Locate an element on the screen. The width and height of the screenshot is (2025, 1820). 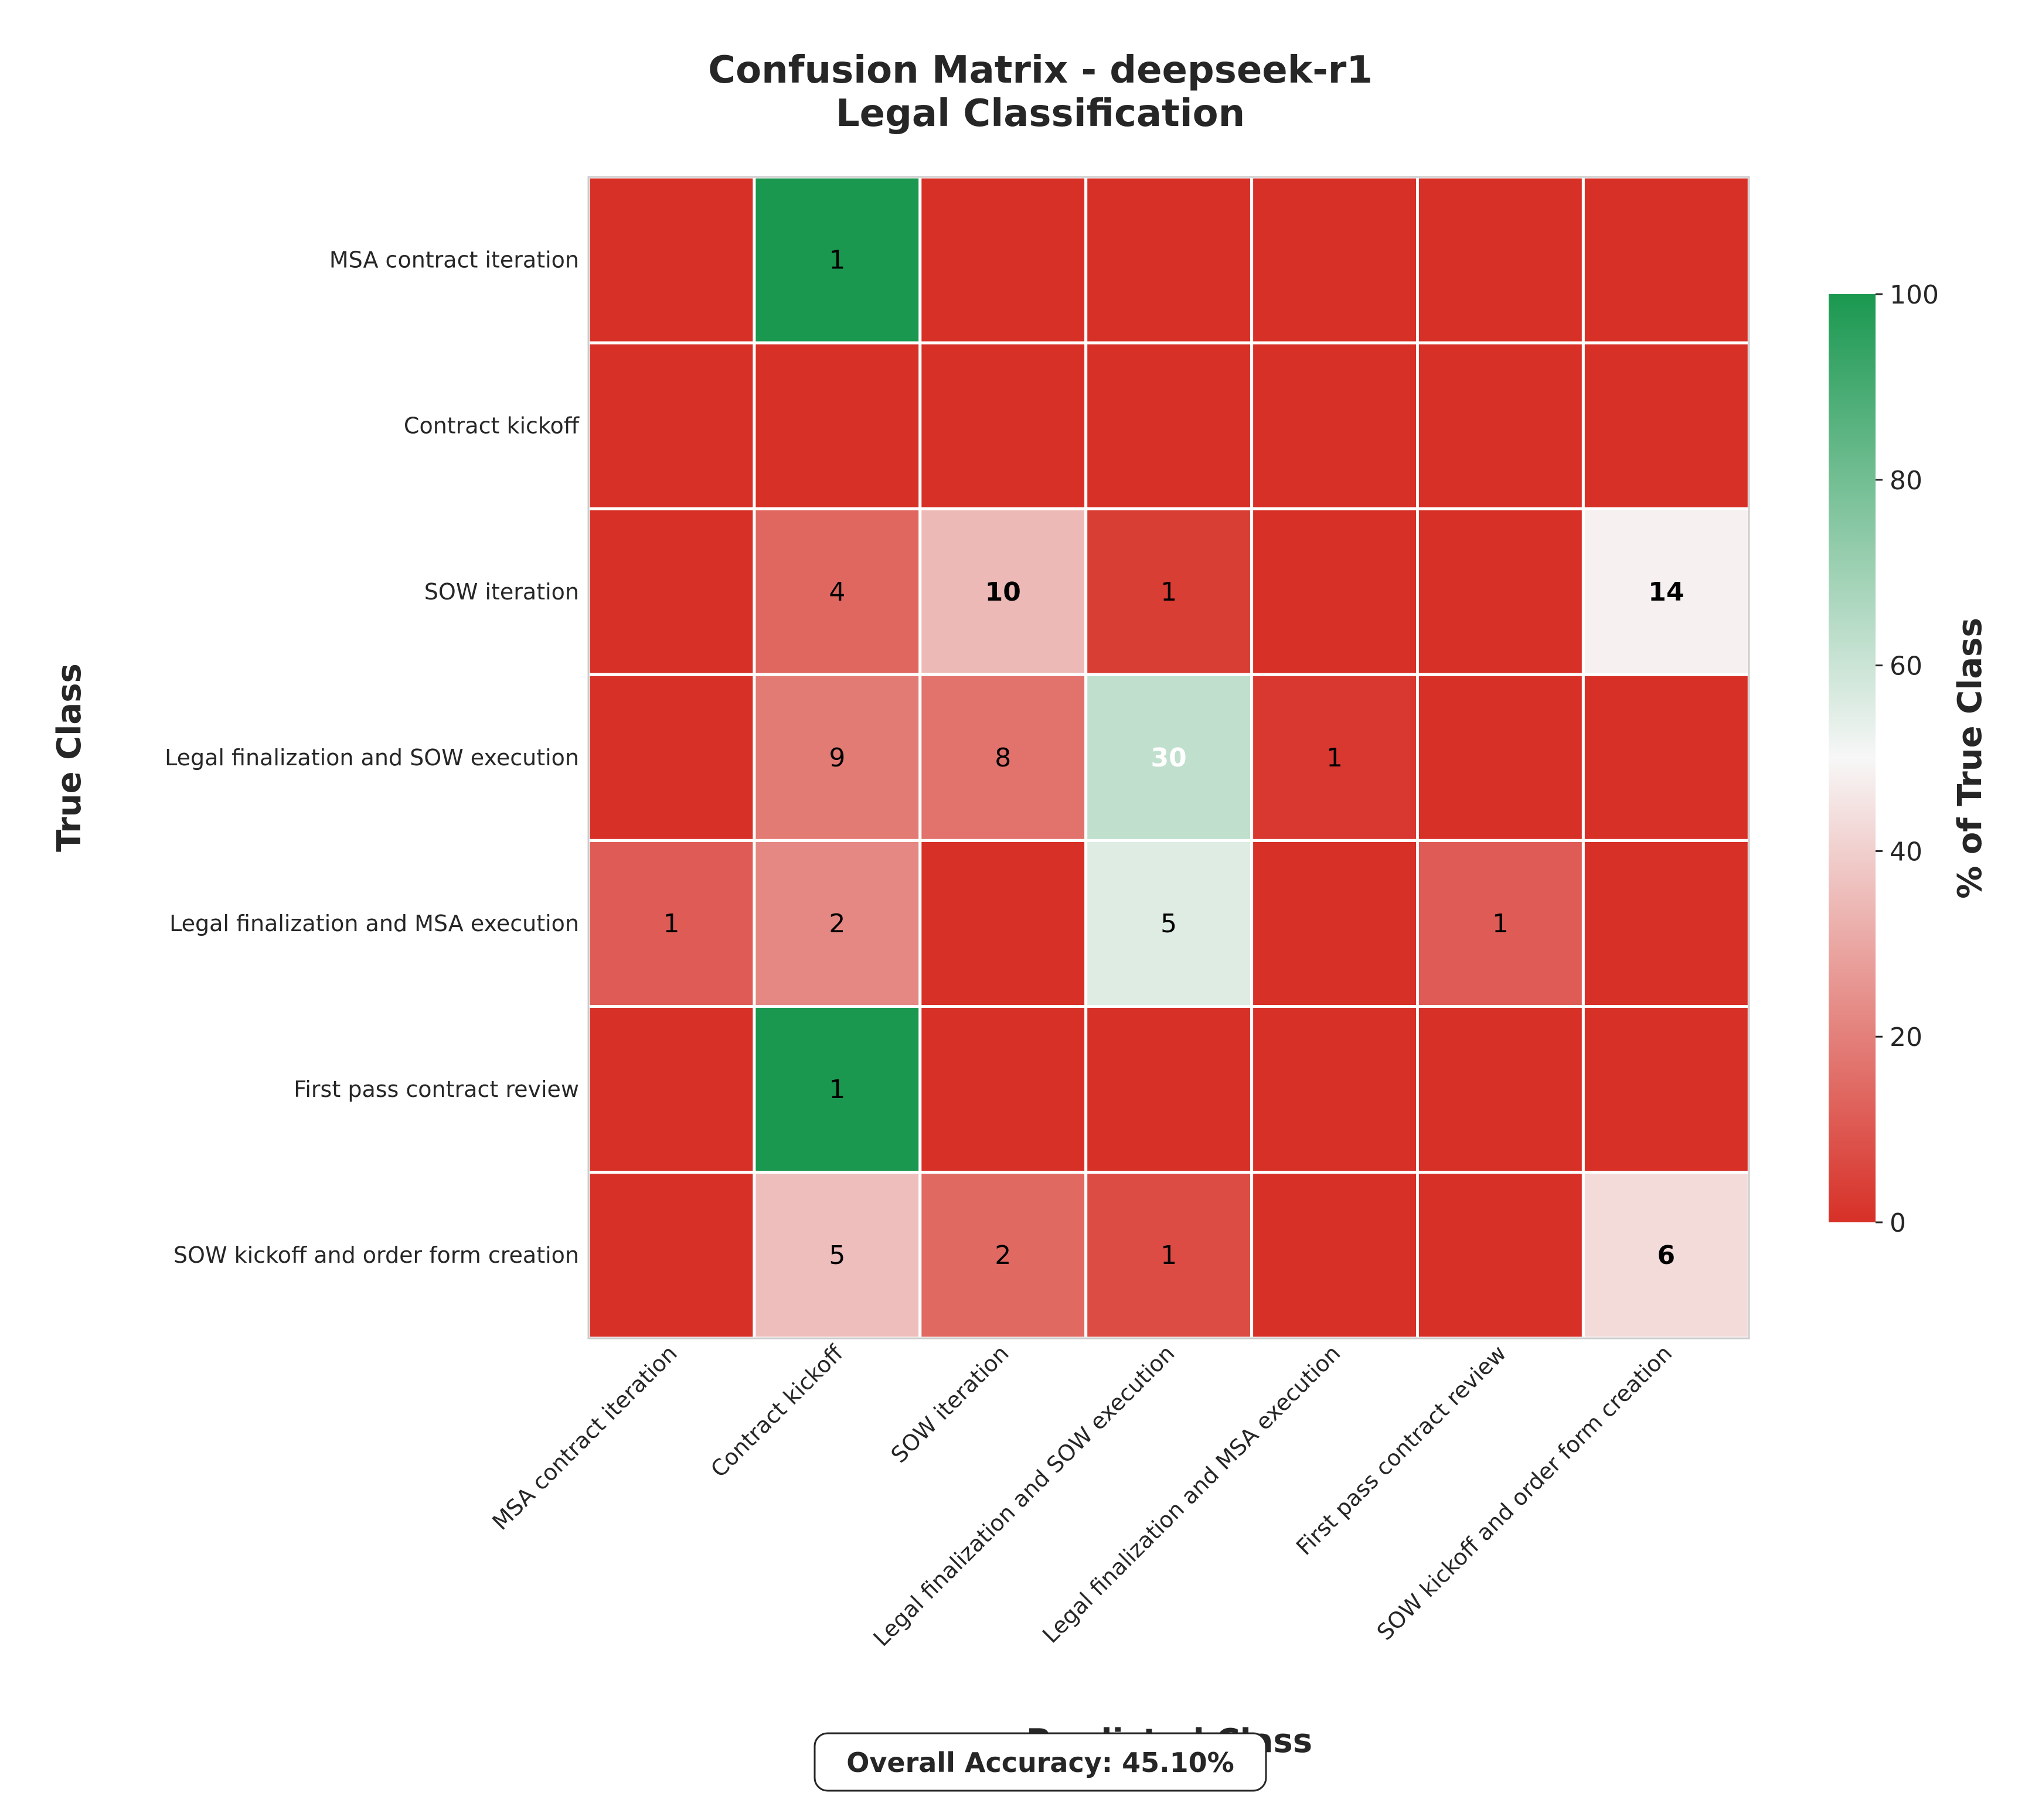
cell-value-label: 9 is located at coordinates (837, 758).